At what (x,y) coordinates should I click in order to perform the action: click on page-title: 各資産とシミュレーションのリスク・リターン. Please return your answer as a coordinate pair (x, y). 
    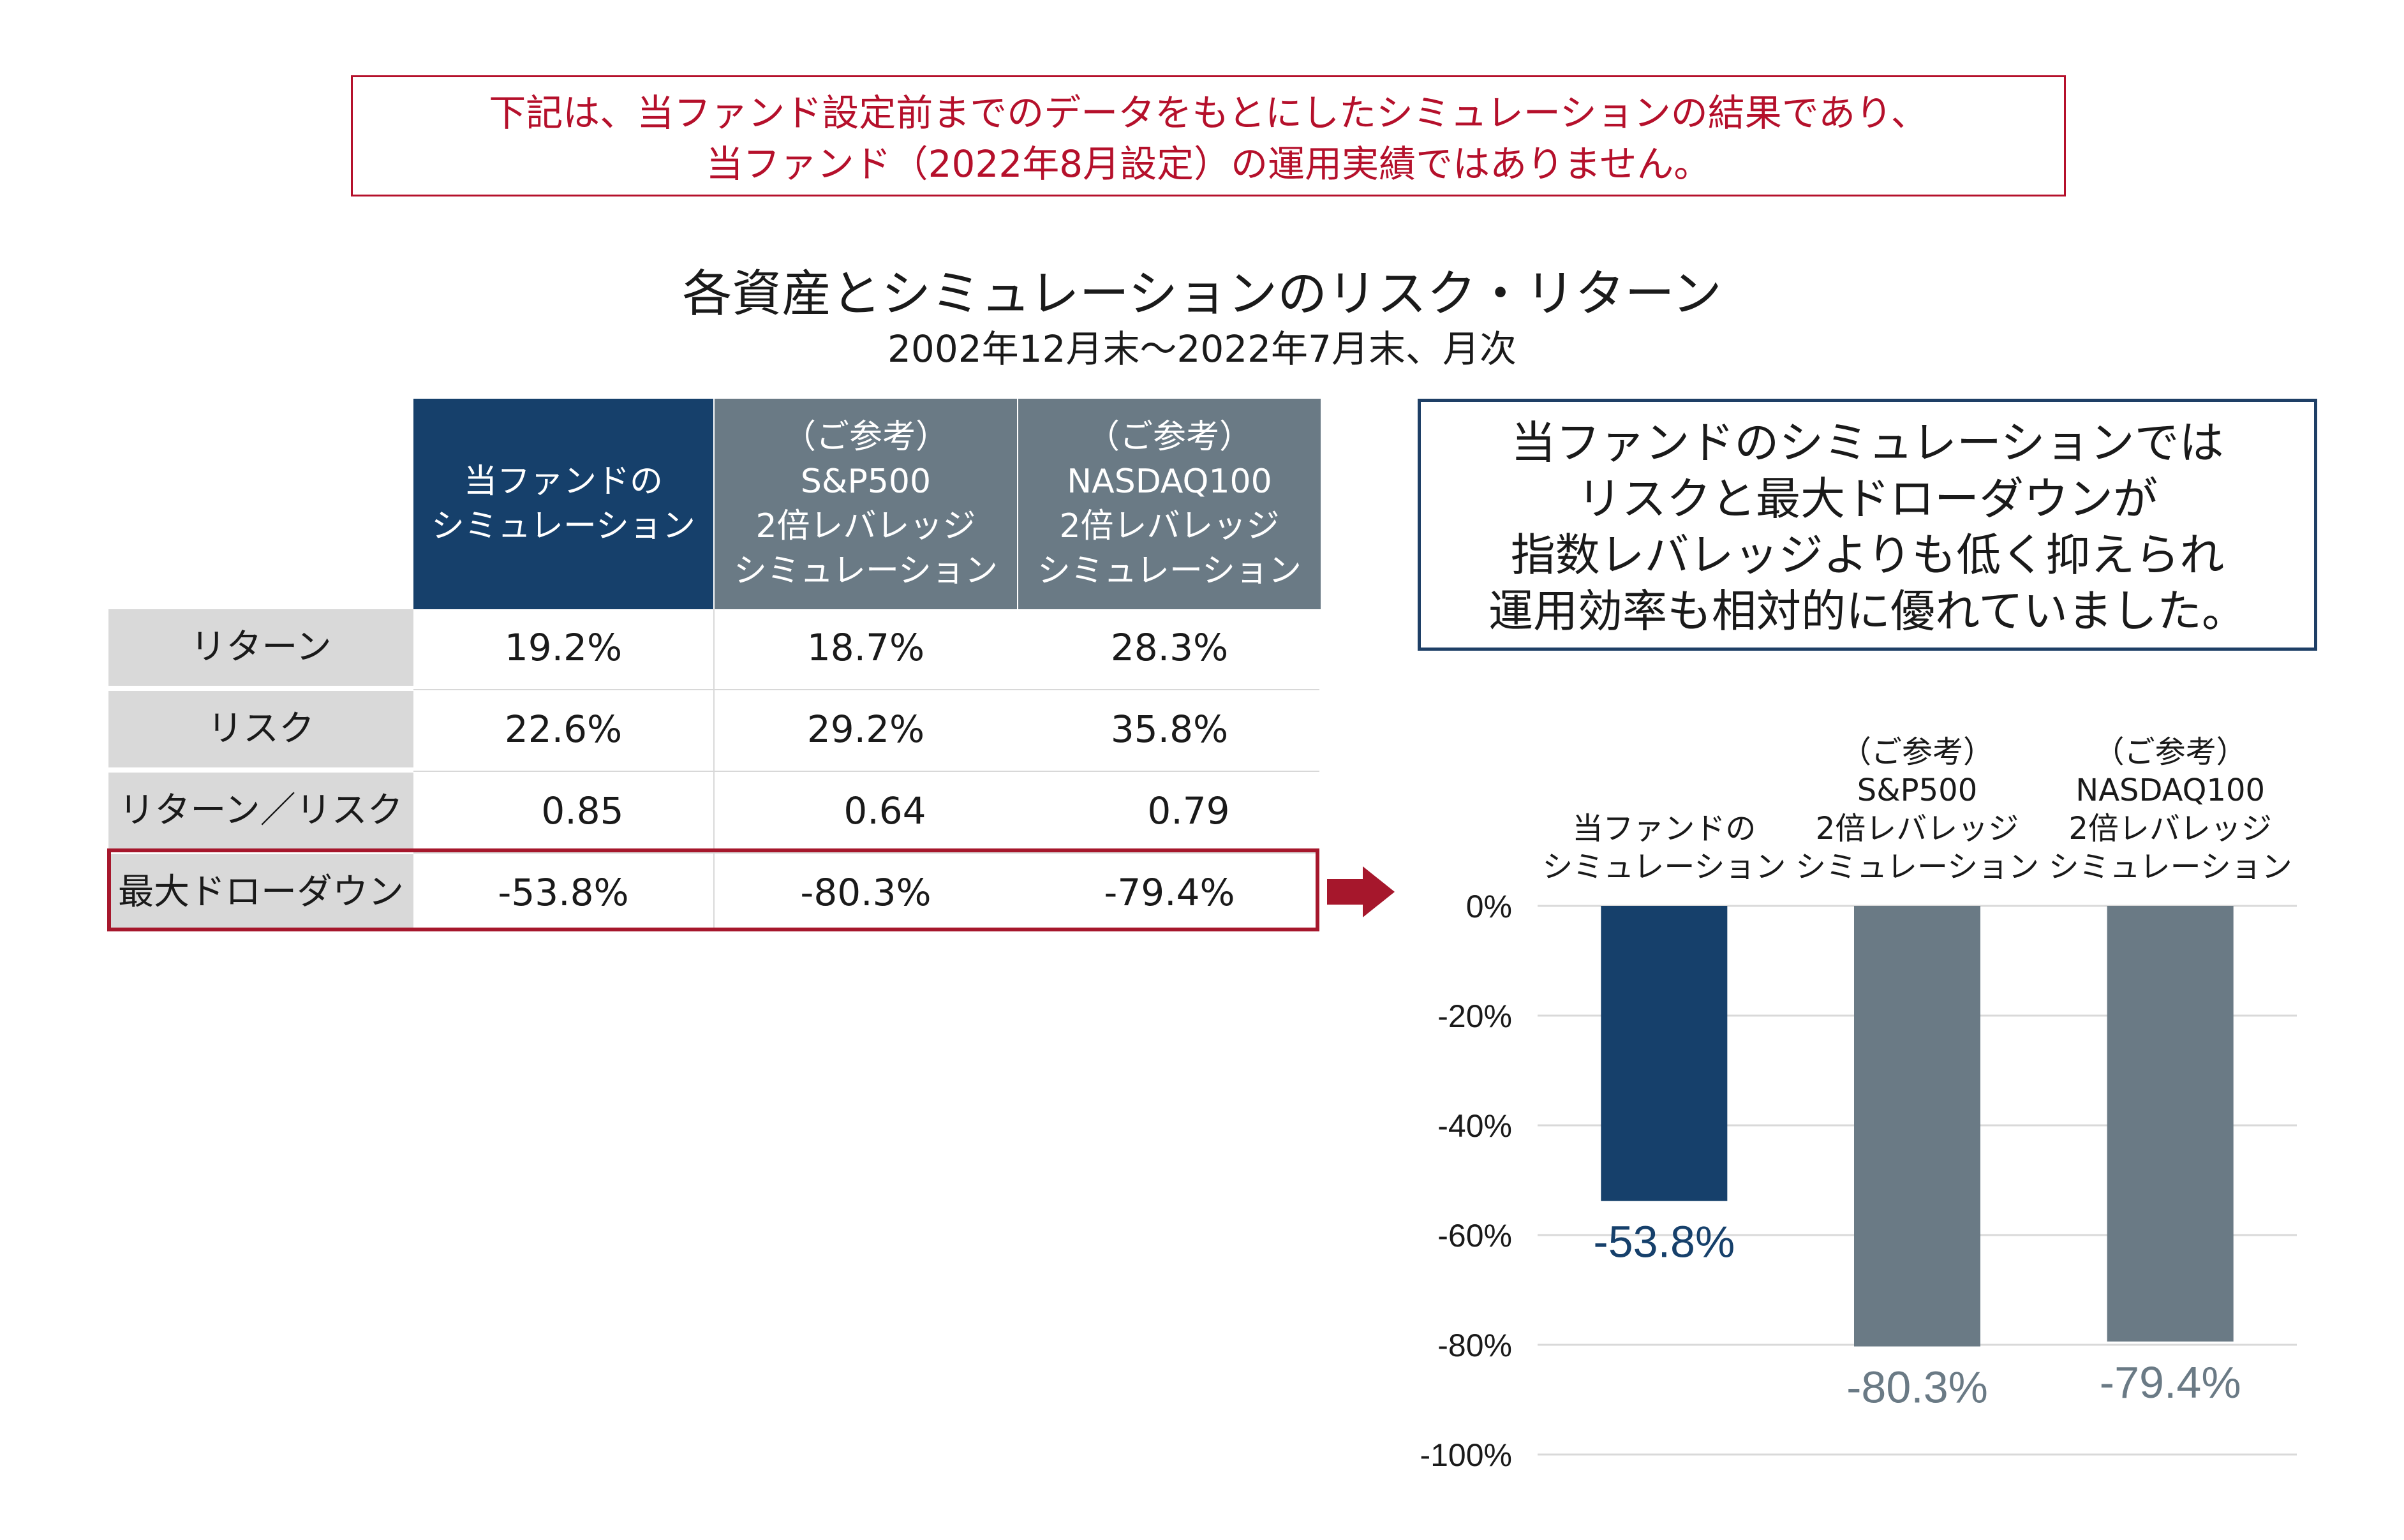
    Looking at the image, I should click on (1202, 294).